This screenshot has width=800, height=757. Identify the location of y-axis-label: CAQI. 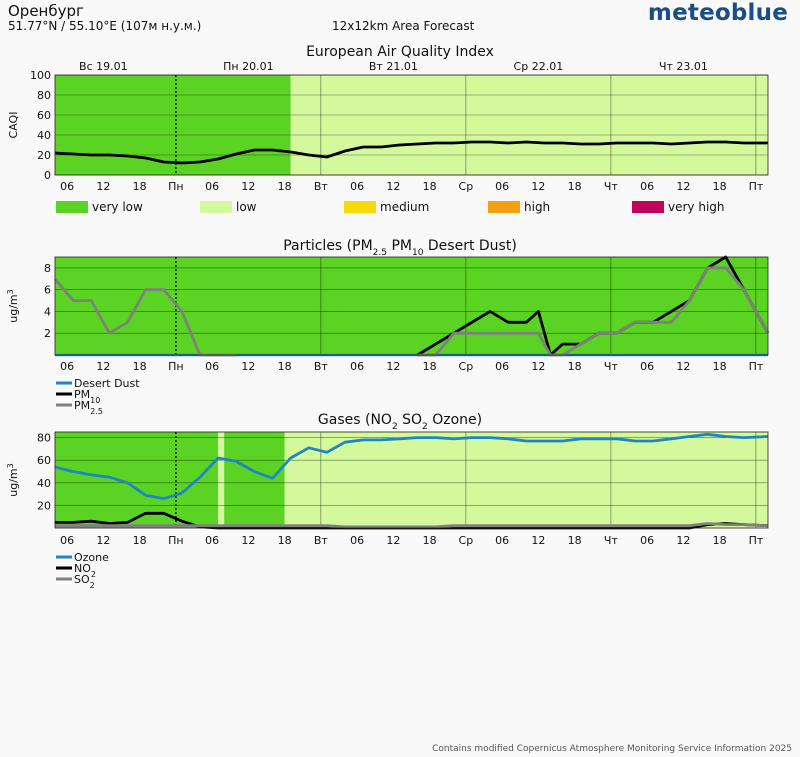
(13, 125).